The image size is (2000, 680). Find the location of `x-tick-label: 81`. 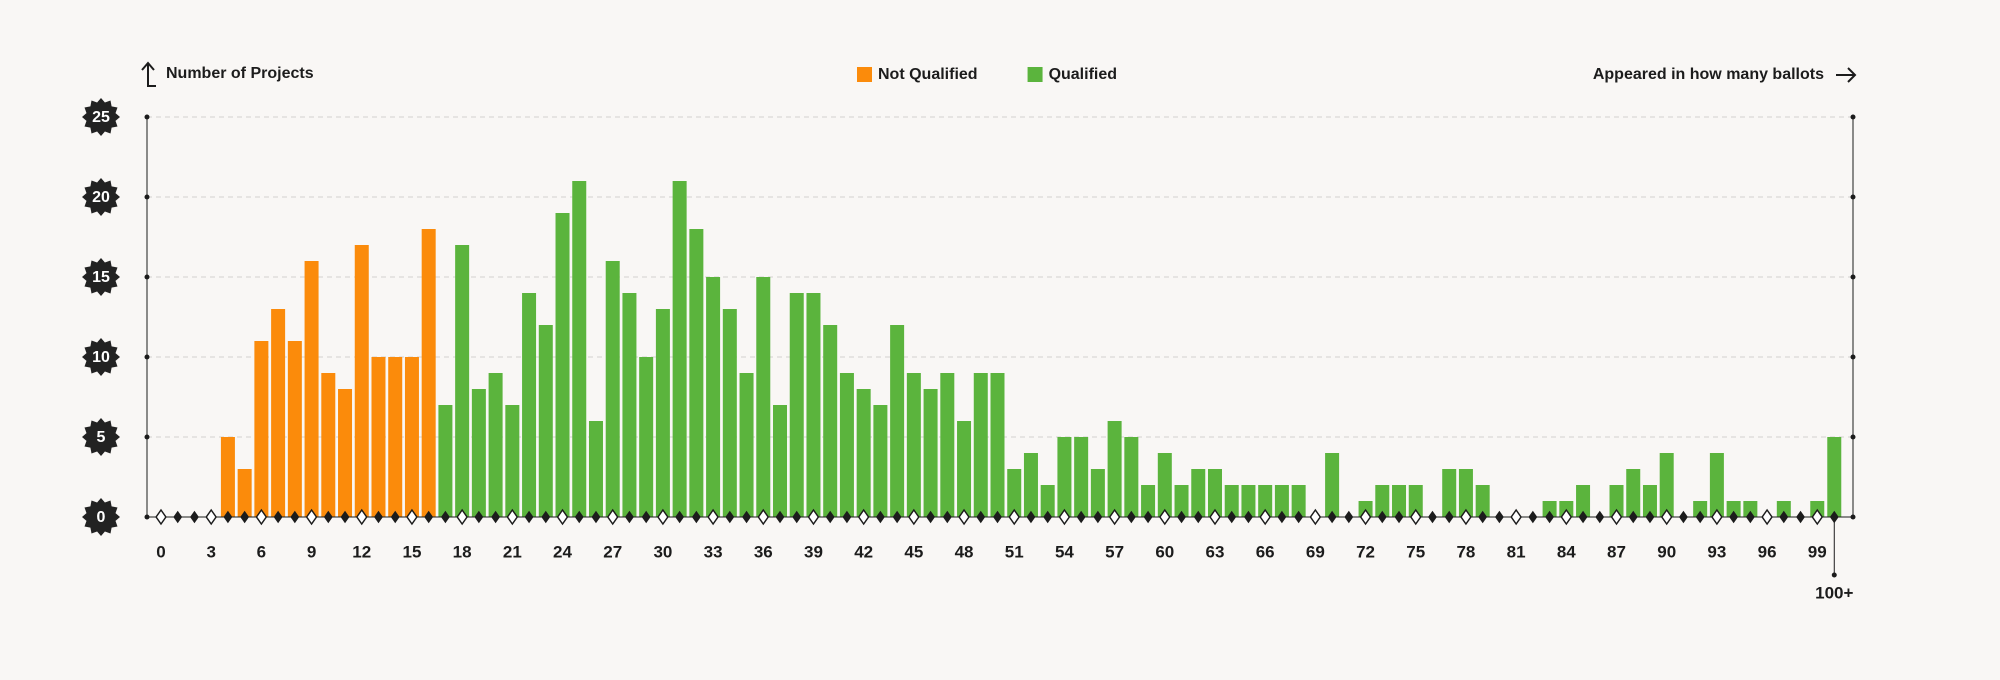

x-tick-label: 81 is located at coordinates (1516, 551).